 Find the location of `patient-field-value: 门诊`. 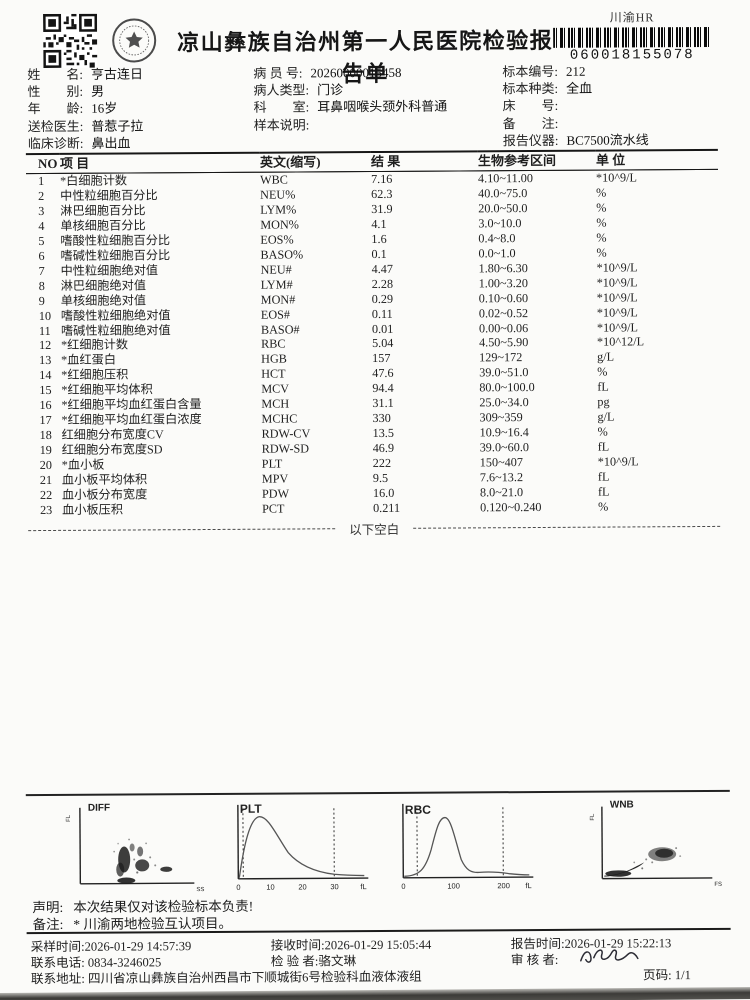

patient-field-value: 门诊 is located at coordinates (330, 90).